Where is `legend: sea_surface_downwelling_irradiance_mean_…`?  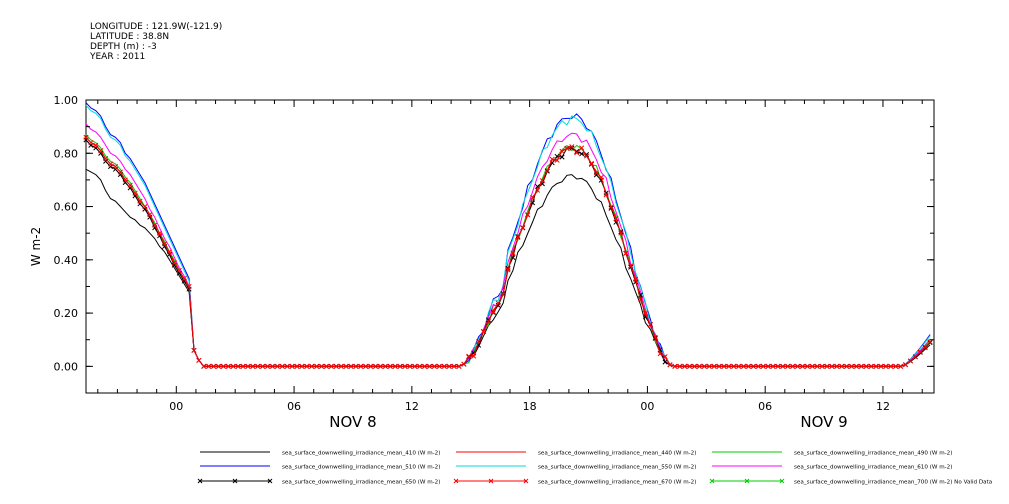
legend: sea_surface_downwelling_irradiance_mean_… is located at coordinates (594, 468).